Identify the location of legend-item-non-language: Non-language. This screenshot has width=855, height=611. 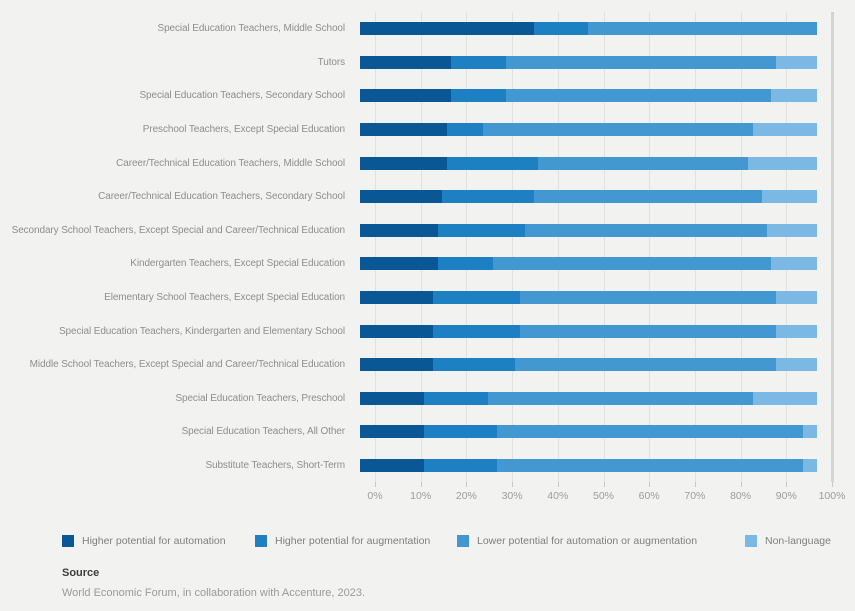
(788, 541).